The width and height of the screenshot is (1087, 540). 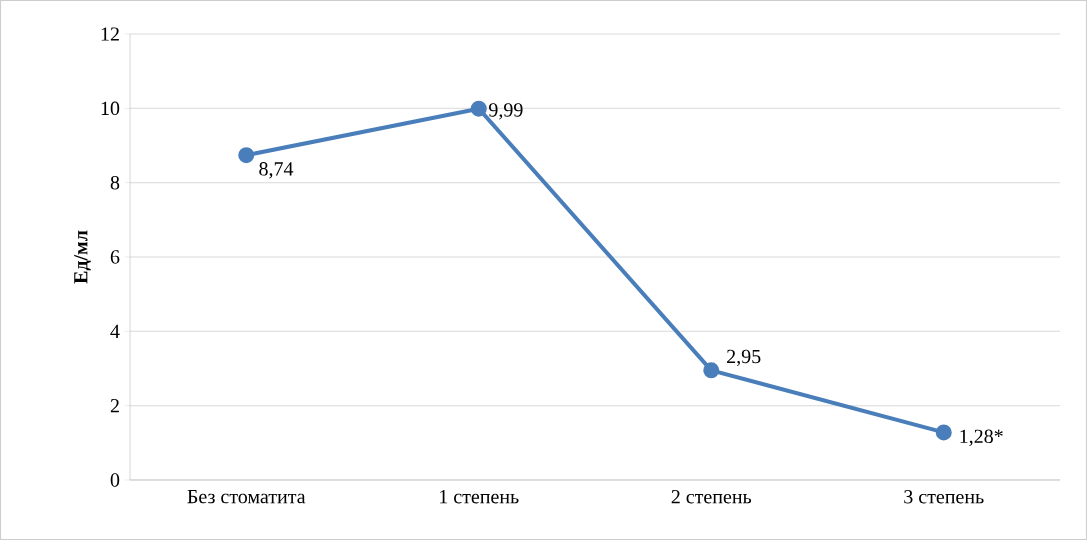 I want to click on data-label: 2,95, so click(x=744, y=358).